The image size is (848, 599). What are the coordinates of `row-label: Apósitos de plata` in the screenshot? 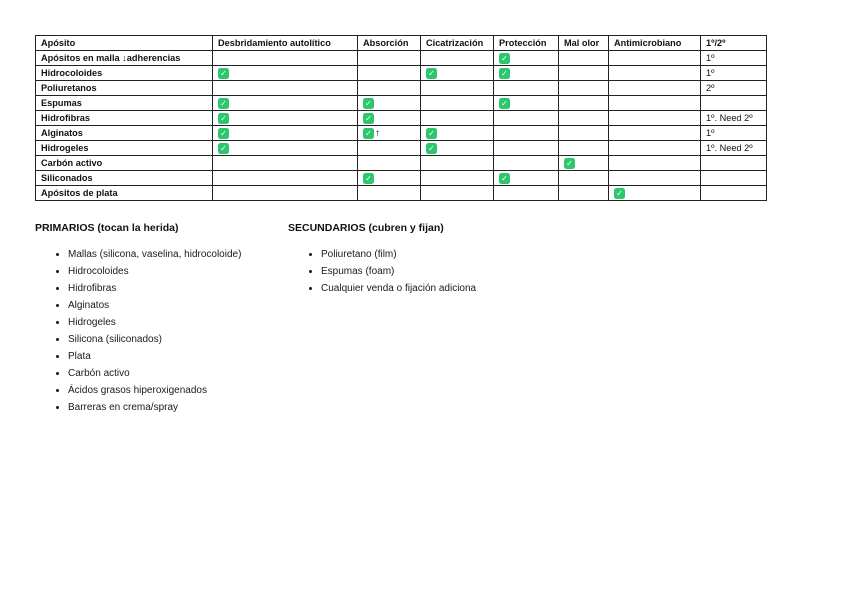 It's located at (124, 193).